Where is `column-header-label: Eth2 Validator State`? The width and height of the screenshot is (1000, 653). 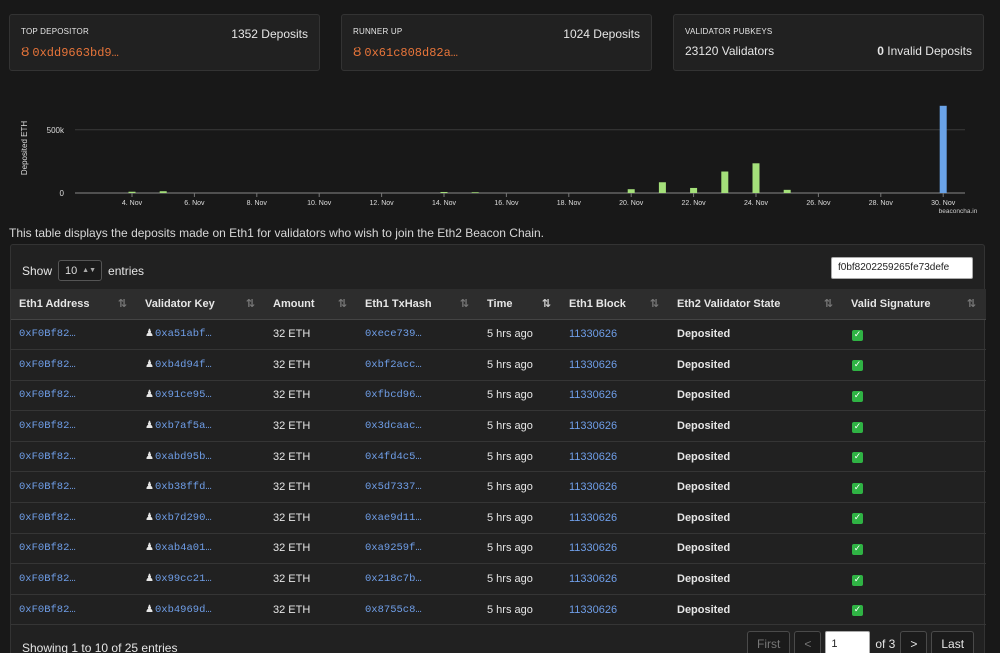
column-header-label: Eth2 Validator State is located at coordinates (729, 303).